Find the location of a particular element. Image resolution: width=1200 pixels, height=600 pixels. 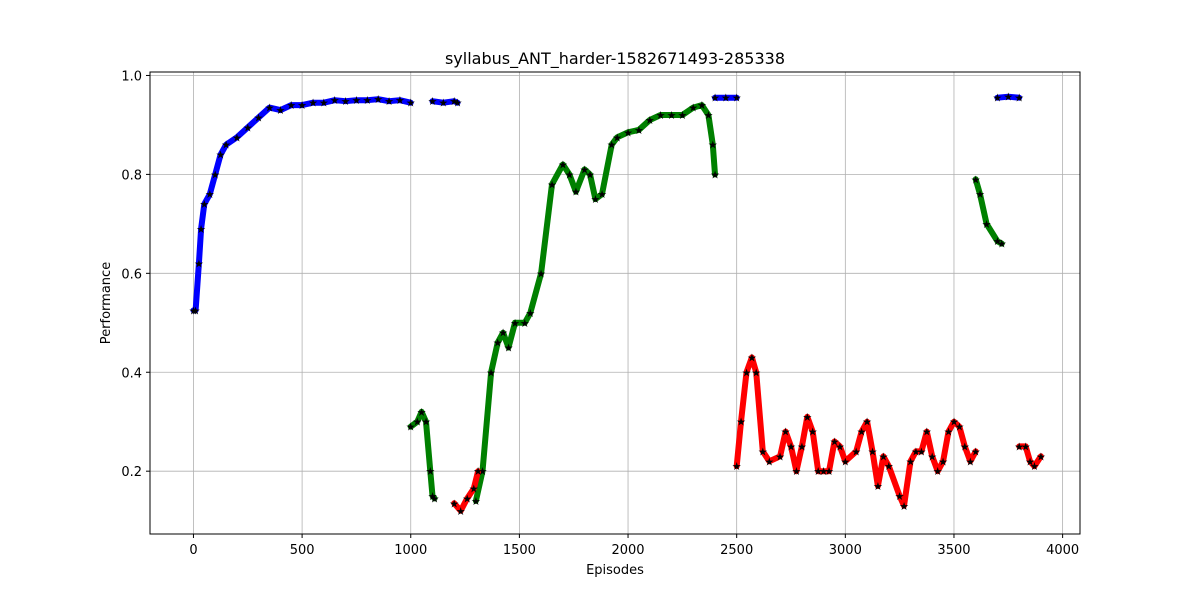

x-tick-label: 3000 is located at coordinates (845, 550).